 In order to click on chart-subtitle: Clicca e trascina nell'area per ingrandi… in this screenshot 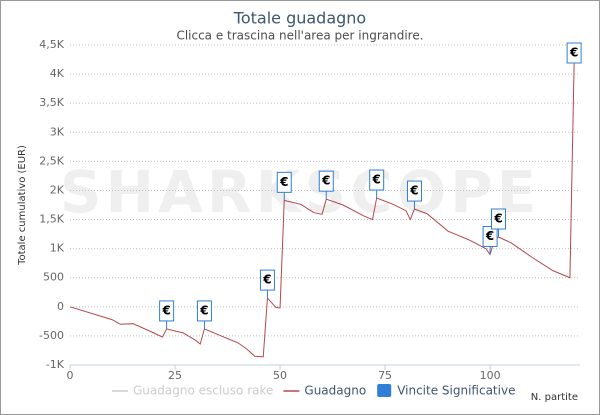, I will do `click(299, 36)`.